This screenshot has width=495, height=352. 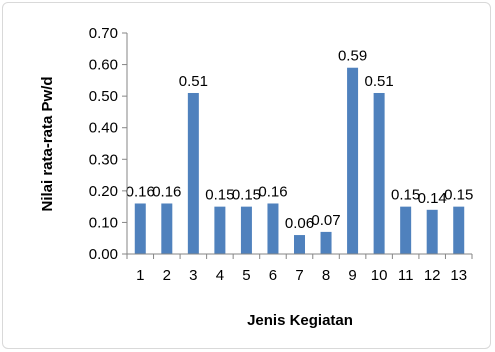 What do you see at coordinates (108, 144) in the screenshot?
I see `y-axis-ticks: 0.00 0.10 0.20 0.30 0.40 0.50 0.60 0.70` at bounding box center [108, 144].